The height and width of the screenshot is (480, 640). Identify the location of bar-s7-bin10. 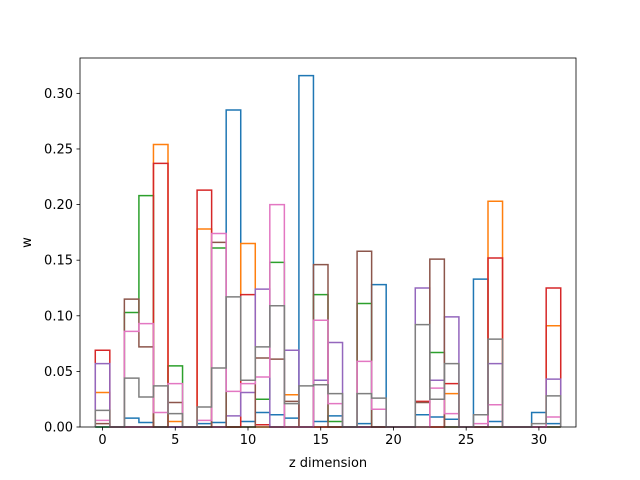
(248, 403).